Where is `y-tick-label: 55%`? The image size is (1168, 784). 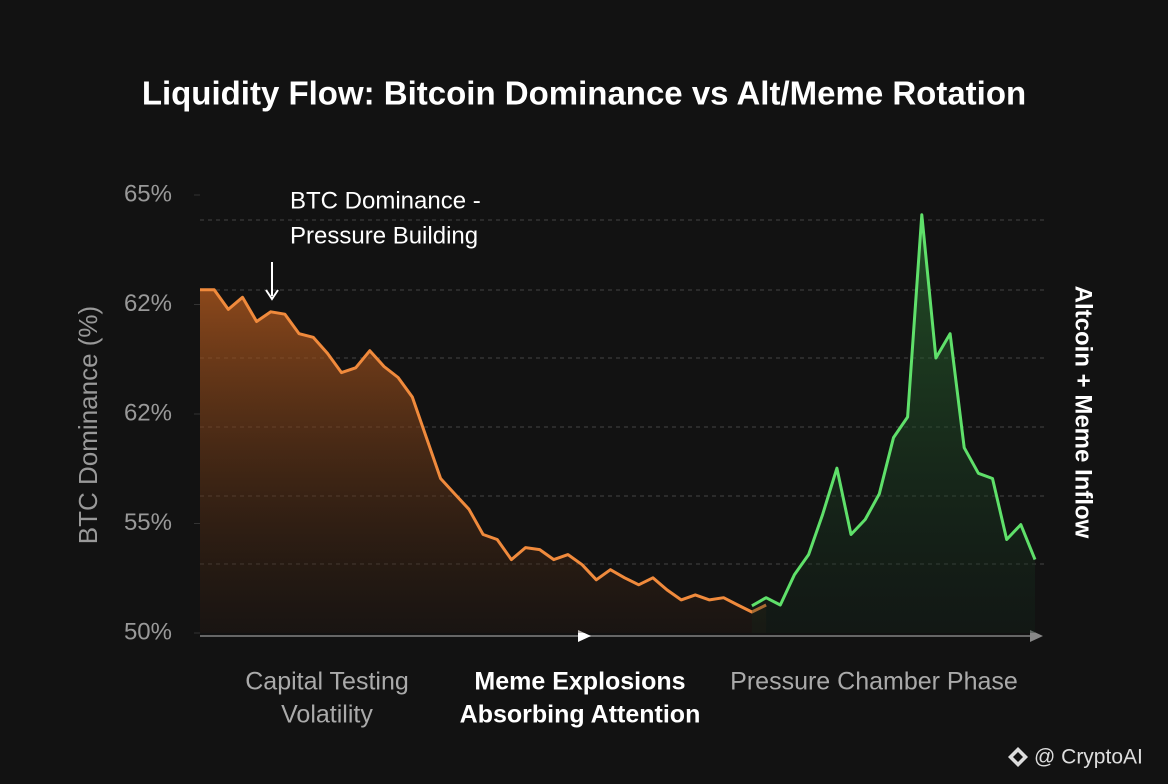 y-tick-label: 55% is located at coordinates (148, 522).